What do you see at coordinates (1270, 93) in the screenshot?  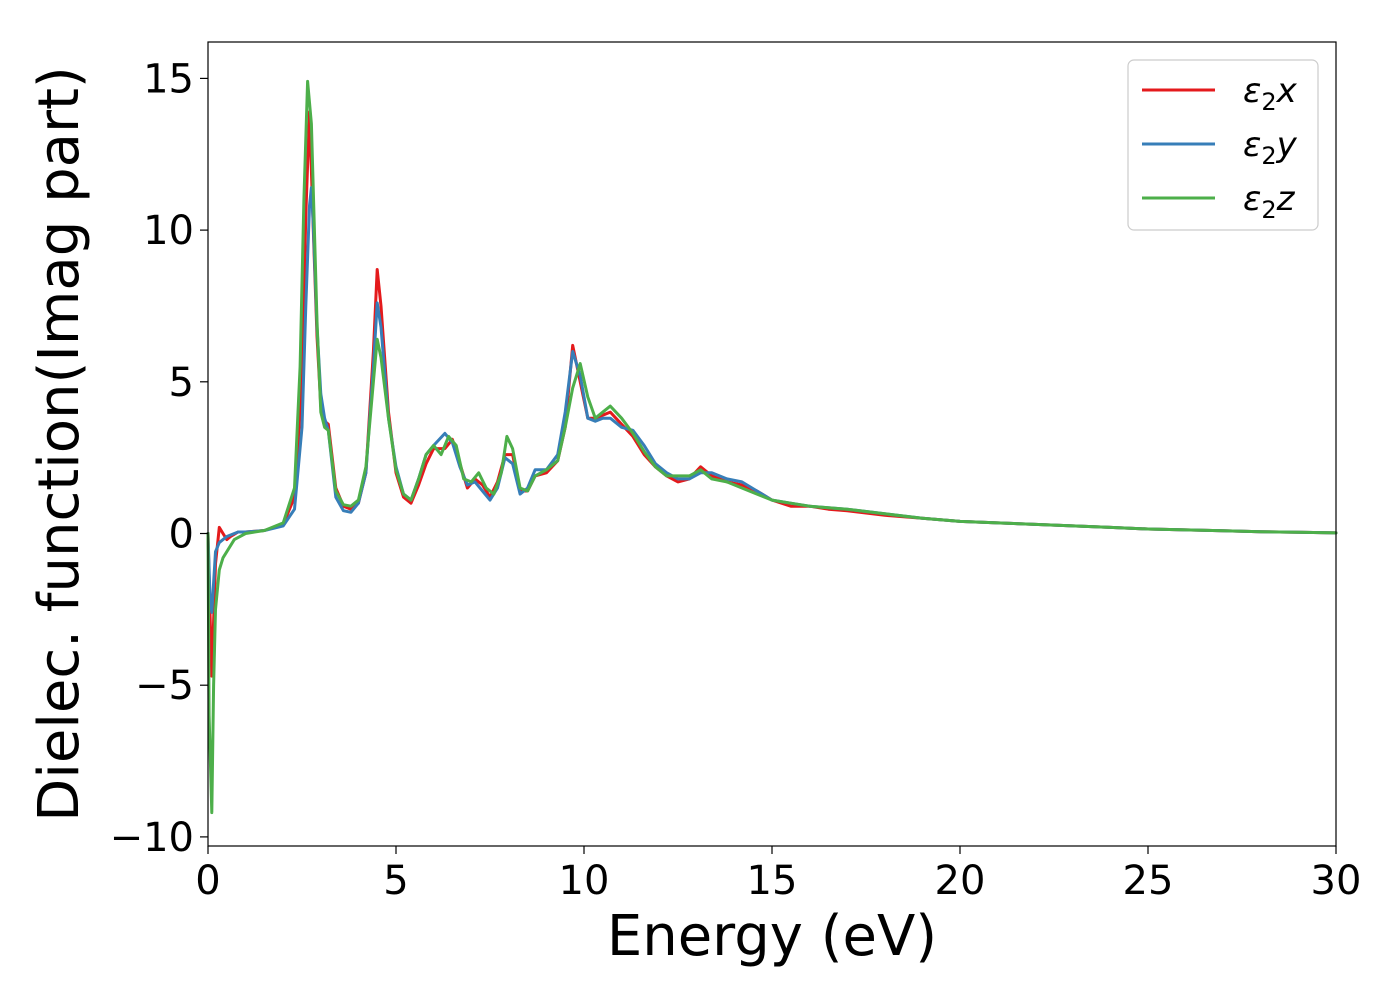 I see `legend-label-x: ε2x` at bounding box center [1270, 93].